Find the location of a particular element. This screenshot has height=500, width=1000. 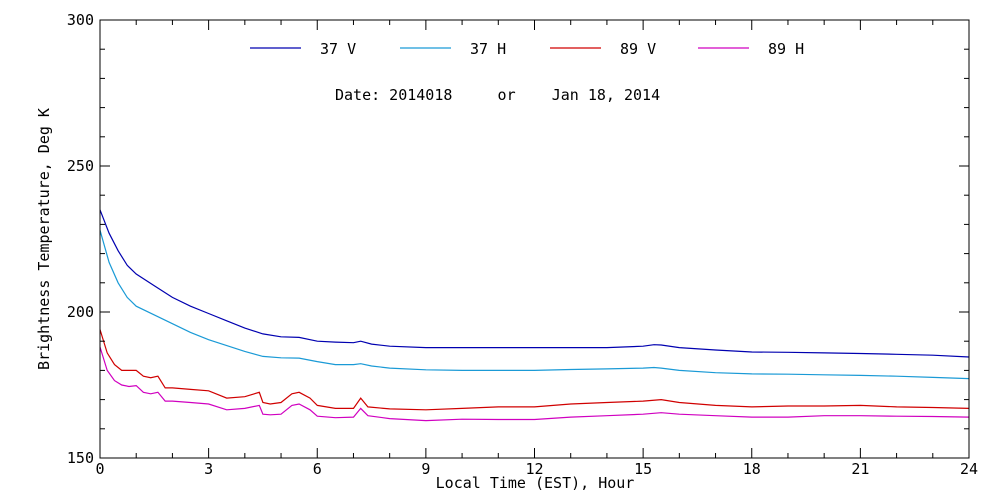

y-tick-label: 300 is located at coordinates (80, 20).